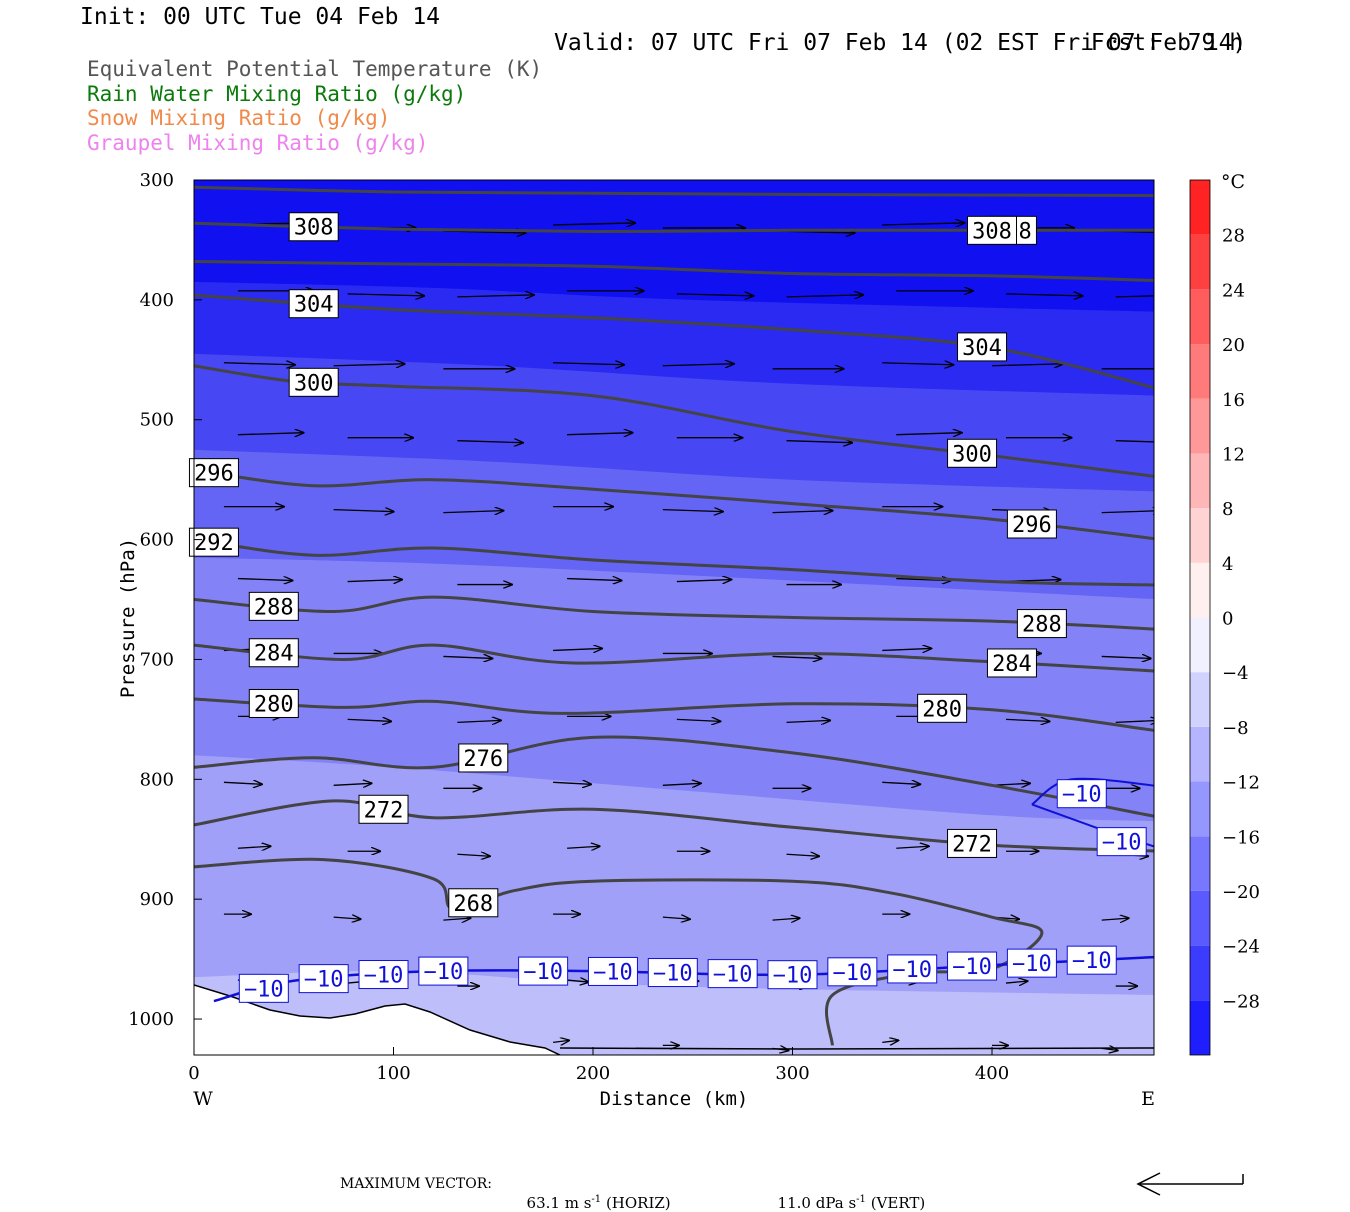  What do you see at coordinates (393, 1073) in the screenshot?
I see `x-tick-label: 100` at bounding box center [393, 1073].